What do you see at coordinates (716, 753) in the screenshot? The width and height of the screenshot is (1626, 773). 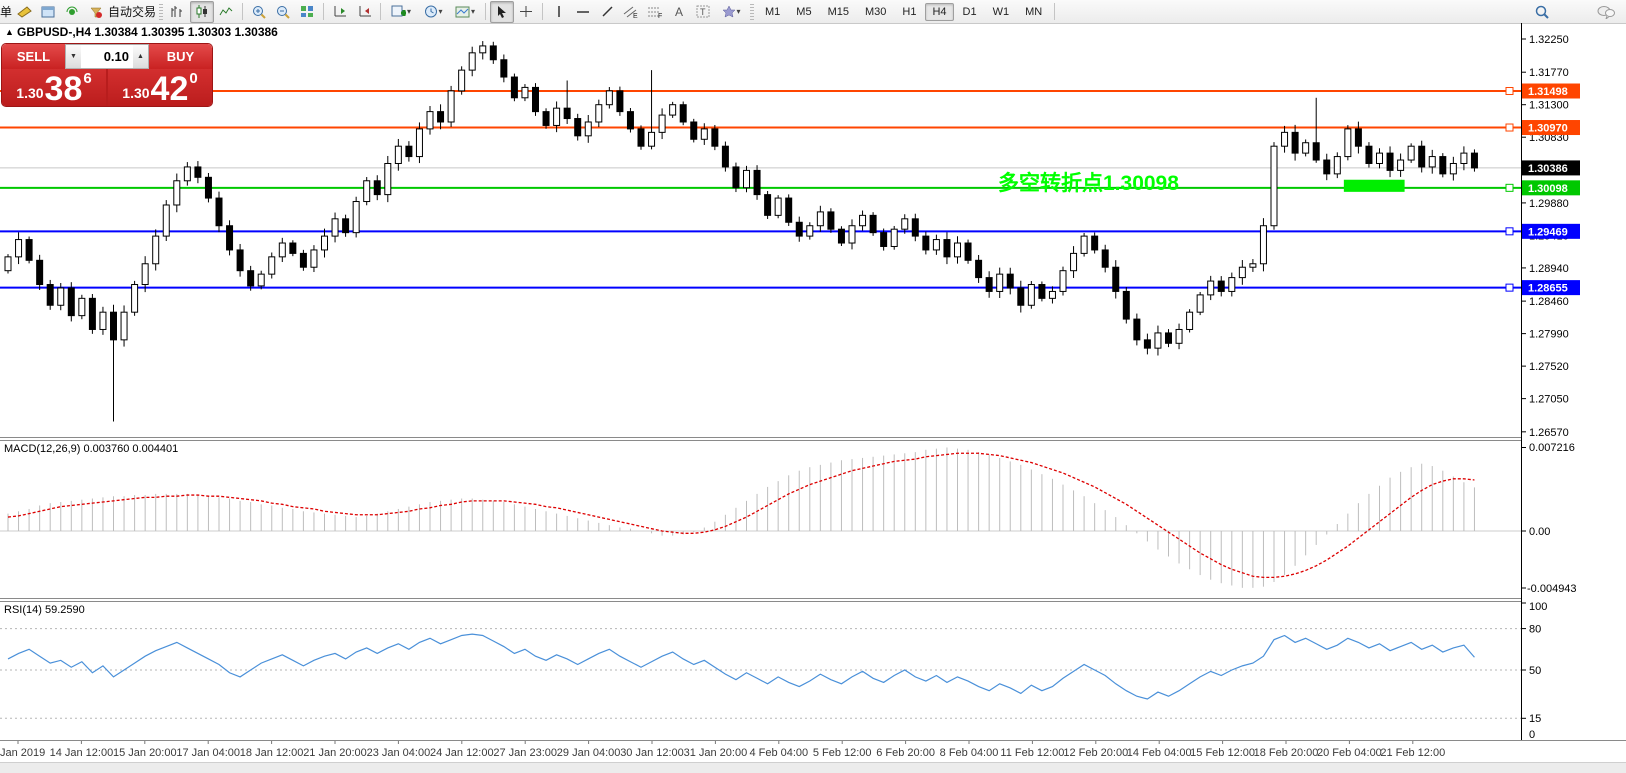 I see `time-tick-label: 31 Jan 20:00` at bounding box center [716, 753].